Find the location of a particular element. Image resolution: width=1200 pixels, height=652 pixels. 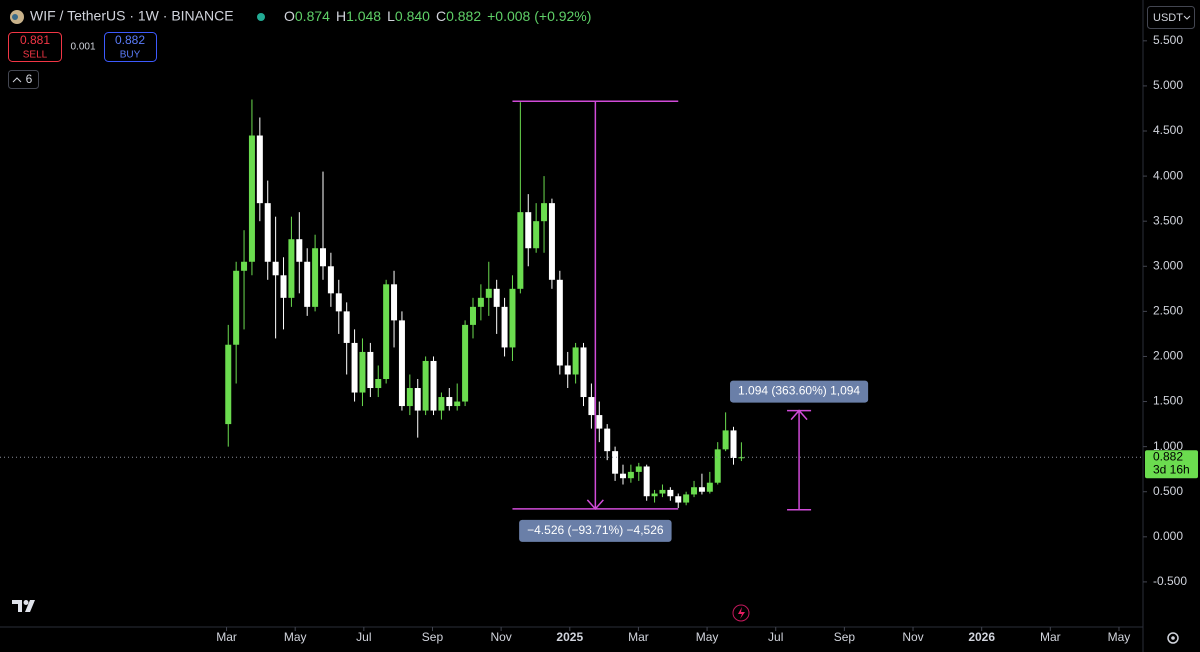

ohlc-value: 0.882 is located at coordinates (463, 16).